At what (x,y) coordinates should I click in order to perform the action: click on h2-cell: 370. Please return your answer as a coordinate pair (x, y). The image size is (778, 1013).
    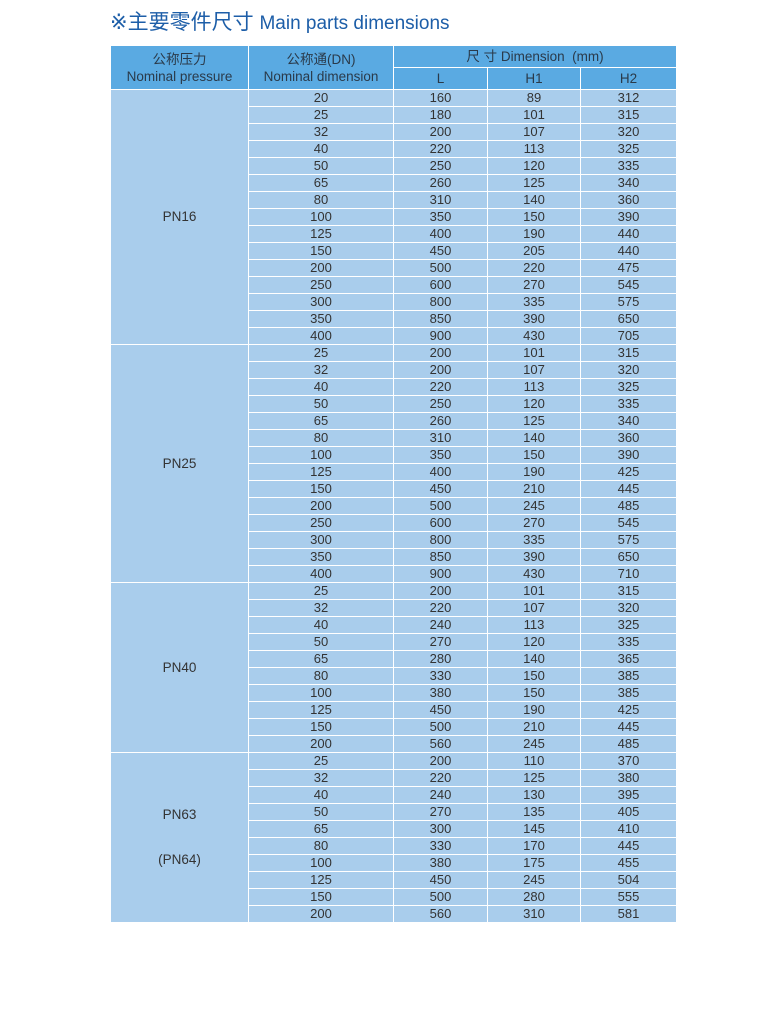
    Looking at the image, I should click on (628, 761).